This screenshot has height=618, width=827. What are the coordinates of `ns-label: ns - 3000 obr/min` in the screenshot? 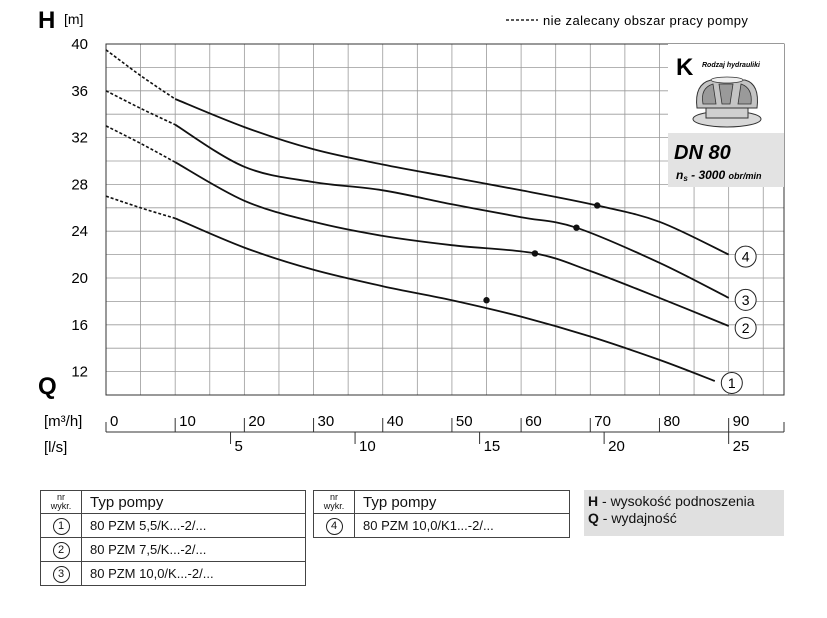 It's located at (719, 175).